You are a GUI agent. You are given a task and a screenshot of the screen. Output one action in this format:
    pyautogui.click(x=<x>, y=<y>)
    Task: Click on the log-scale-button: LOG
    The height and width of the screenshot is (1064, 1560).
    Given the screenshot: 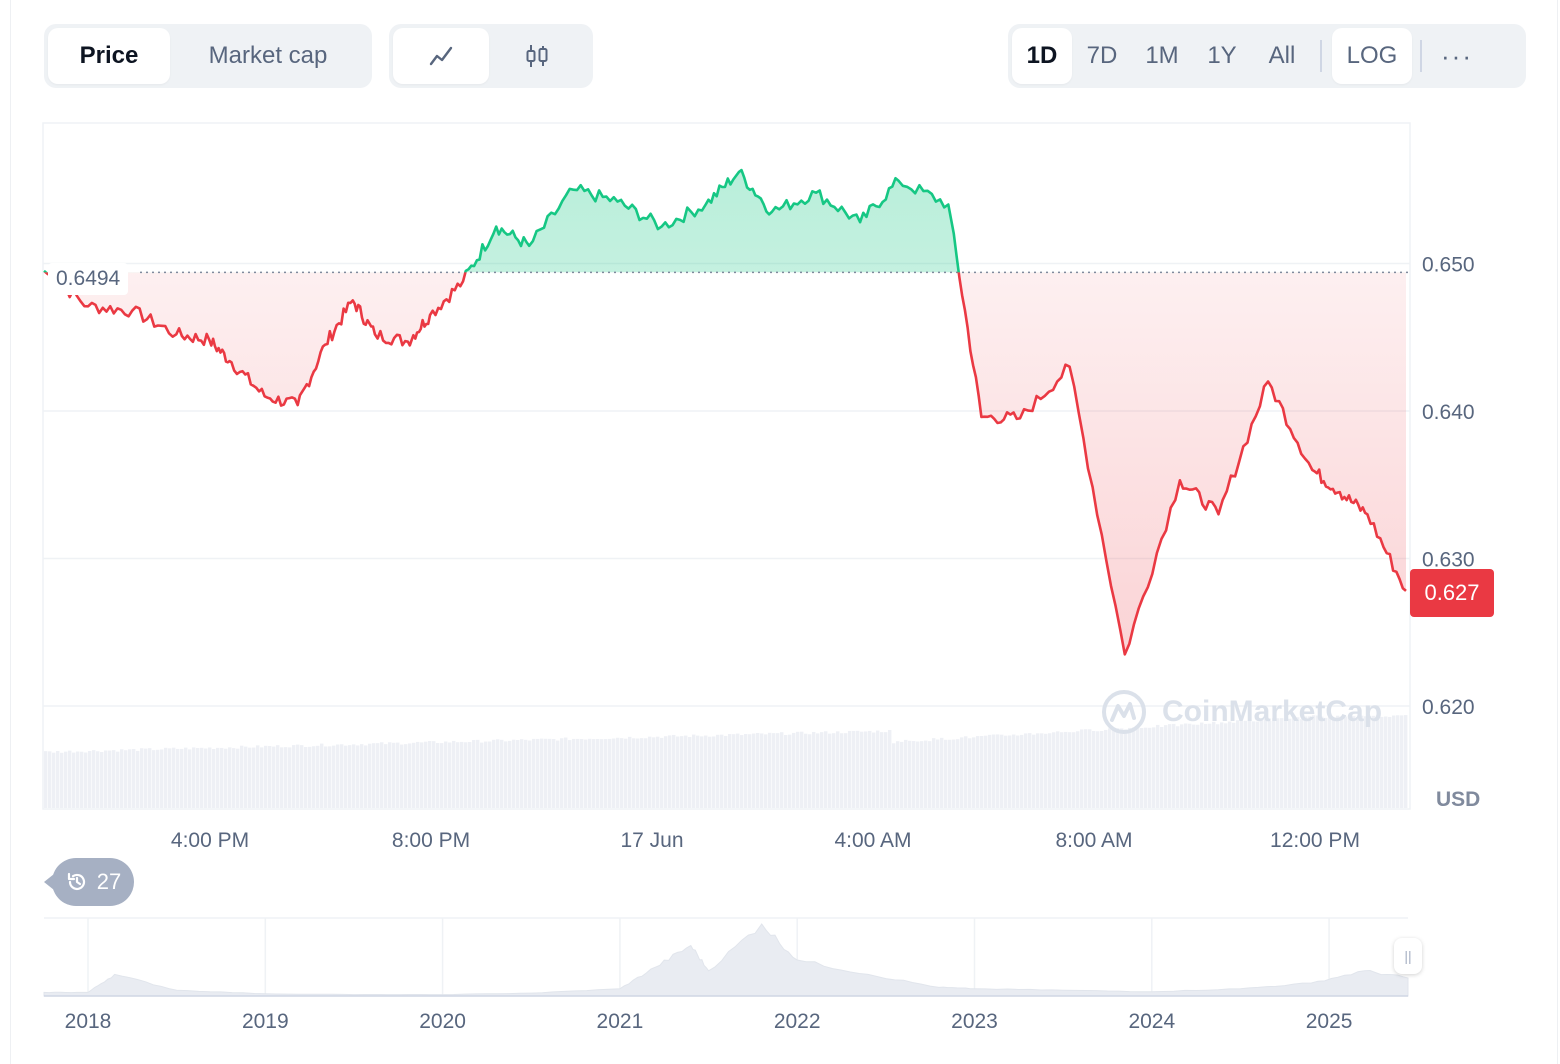 What is the action you would take?
    pyautogui.click(x=1372, y=56)
    